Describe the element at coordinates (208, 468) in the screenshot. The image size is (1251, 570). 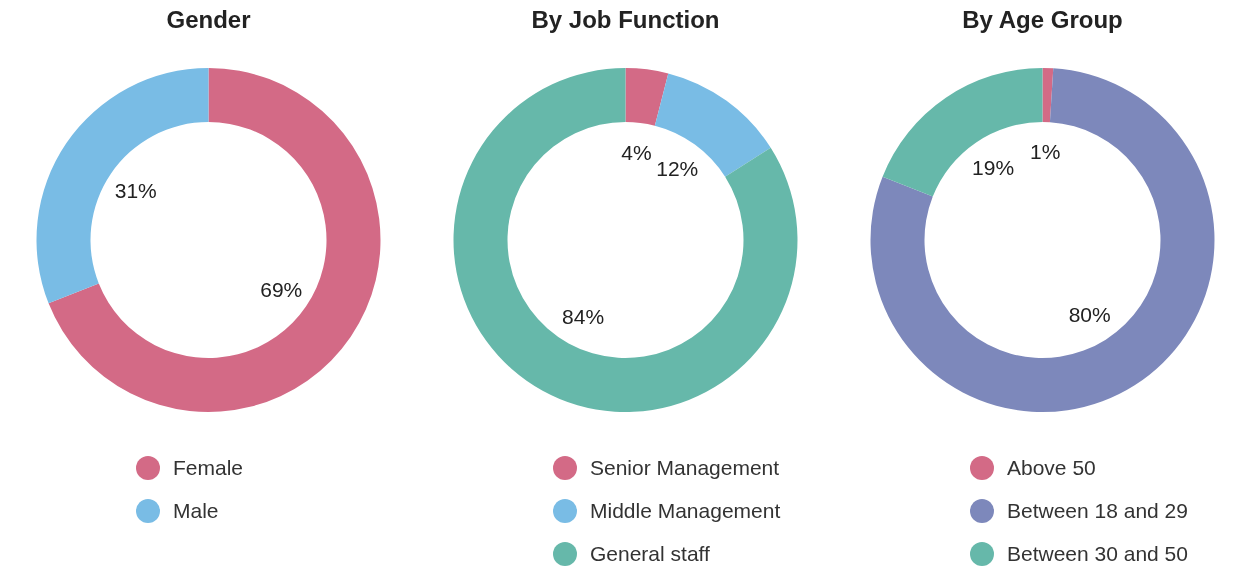
I see `legend-label: Female` at that location.